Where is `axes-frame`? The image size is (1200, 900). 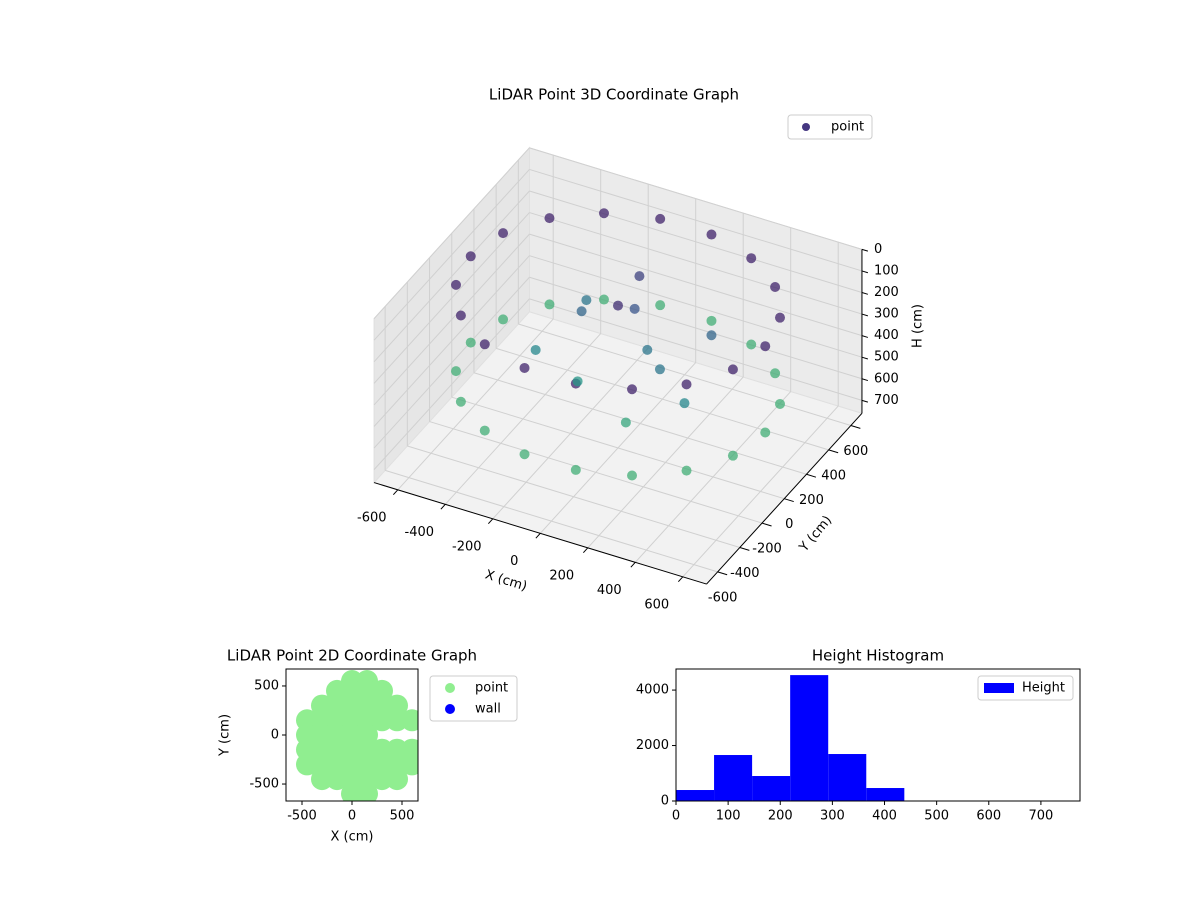 axes-frame is located at coordinates (878, 735).